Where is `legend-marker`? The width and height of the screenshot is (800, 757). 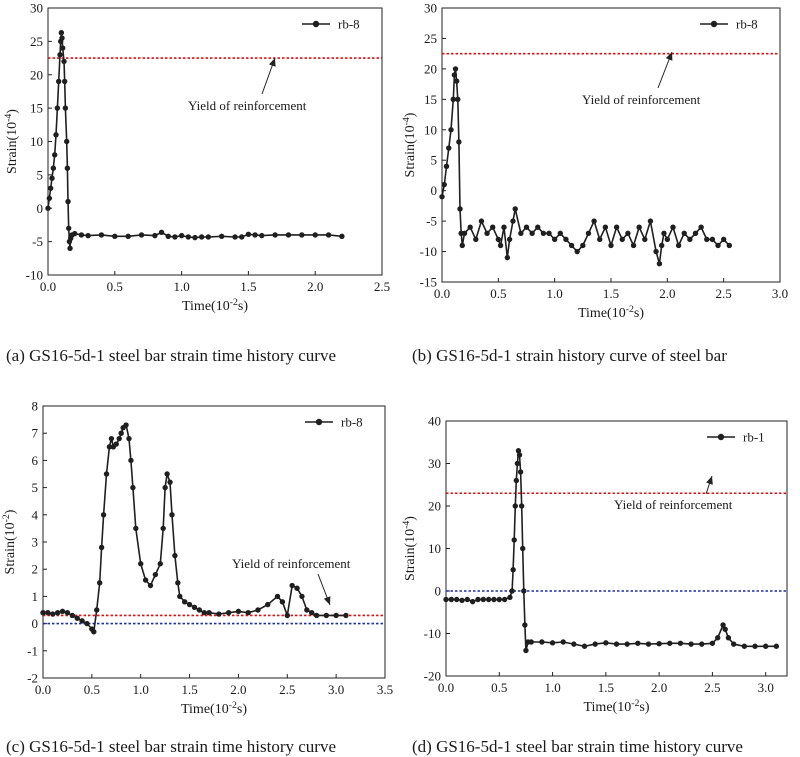 legend-marker is located at coordinates (714, 24).